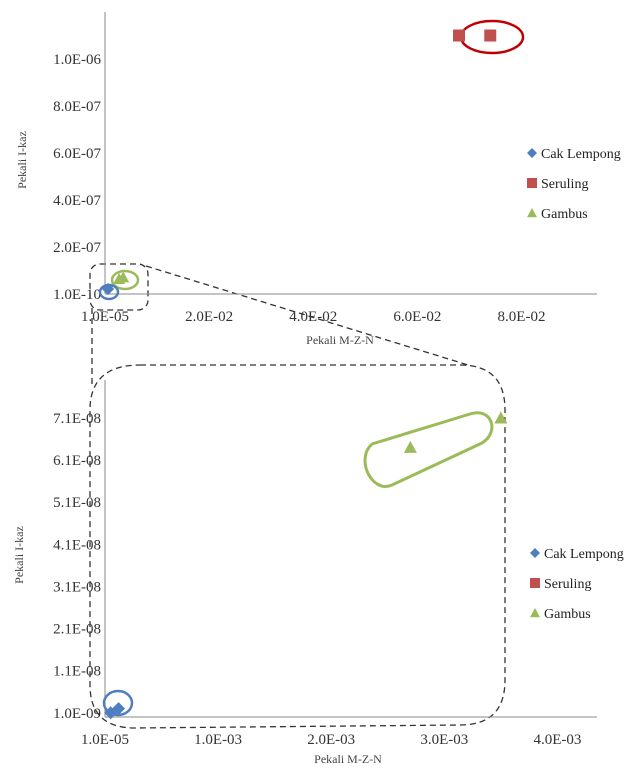 The height and width of the screenshot is (769, 638). I want to click on top-x-tick-label: 1.0E-05, so click(105, 317).